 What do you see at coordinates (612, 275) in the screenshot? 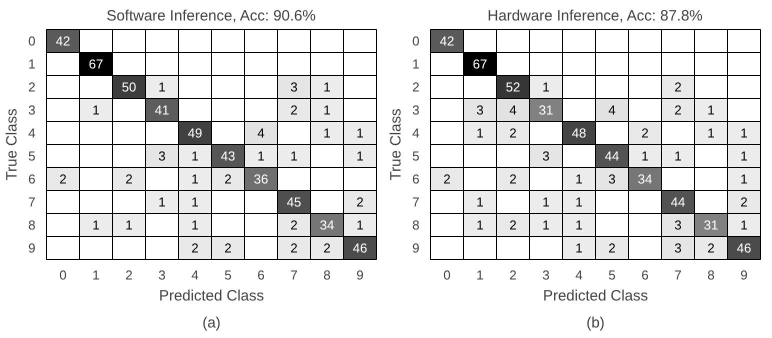
I see `x-tick-label: 5` at bounding box center [612, 275].